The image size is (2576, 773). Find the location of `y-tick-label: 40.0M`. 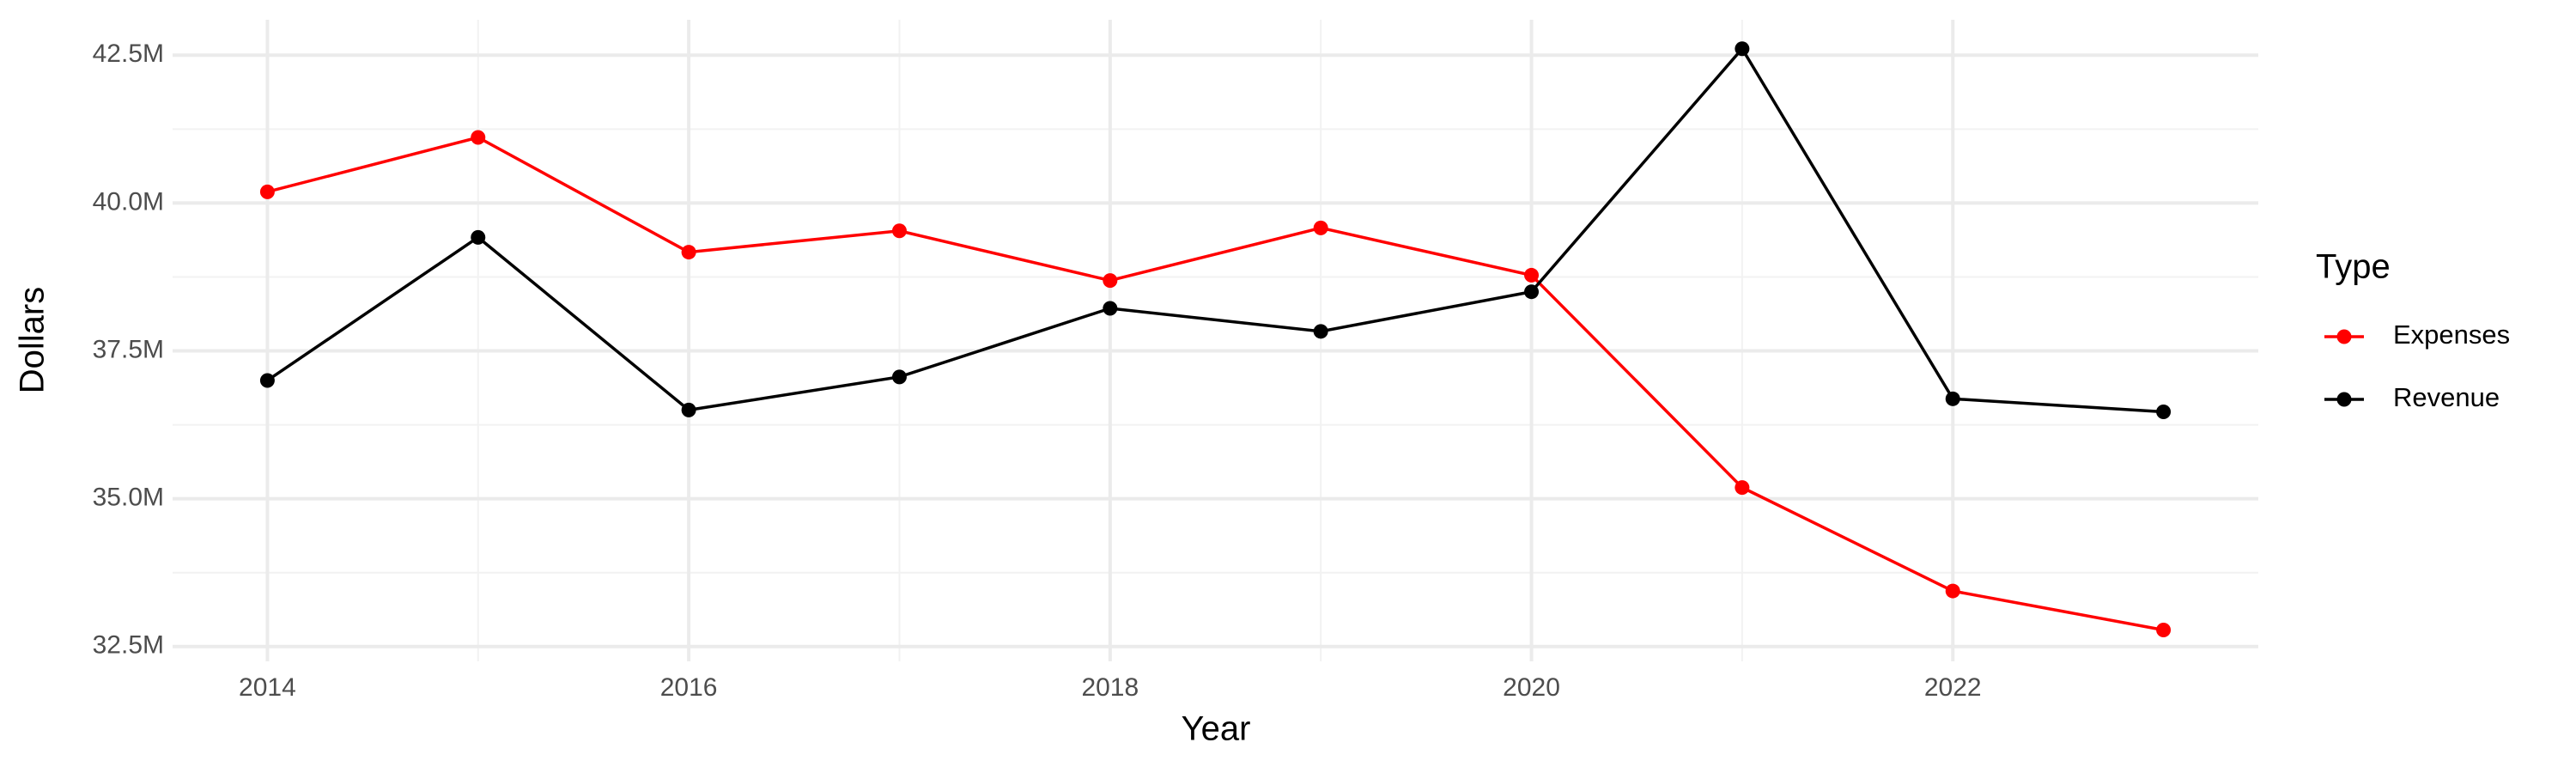

y-tick-label: 40.0M is located at coordinates (128, 201).